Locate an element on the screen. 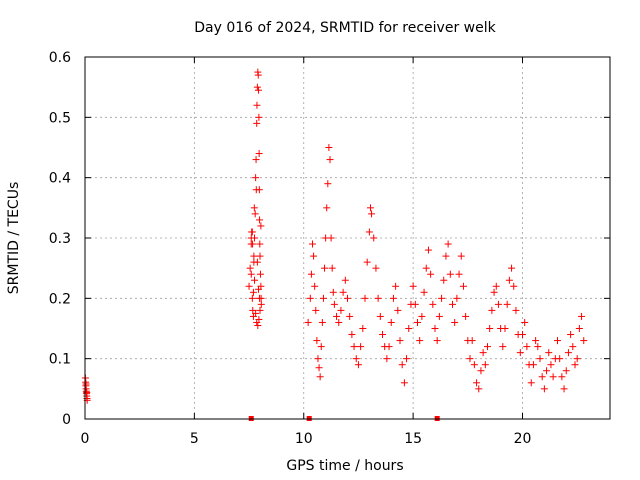  x-tick-label: 10 is located at coordinates (304, 439).